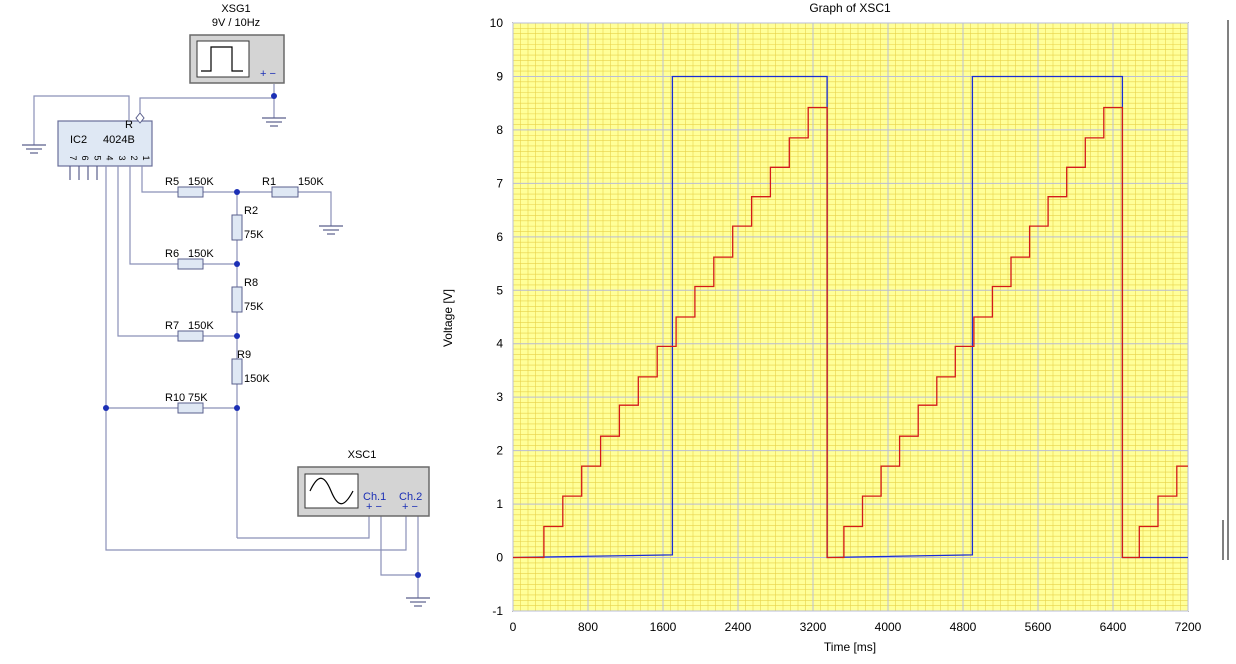 This screenshot has width=1236, height=664. Describe the element at coordinates (363, 483) in the screenshot. I see `oscilloscope: XSC1 Ch.1 Ch.2 + − + −` at that location.